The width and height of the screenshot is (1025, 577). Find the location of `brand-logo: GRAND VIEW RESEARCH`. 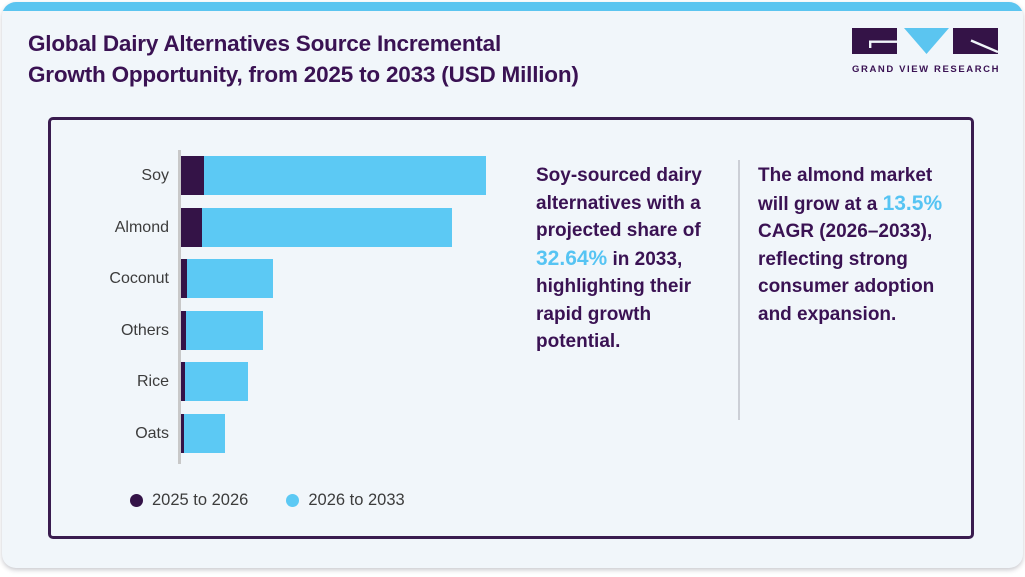

brand-logo: GRAND VIEW RESEARCH is located at coordinates (926, 51).